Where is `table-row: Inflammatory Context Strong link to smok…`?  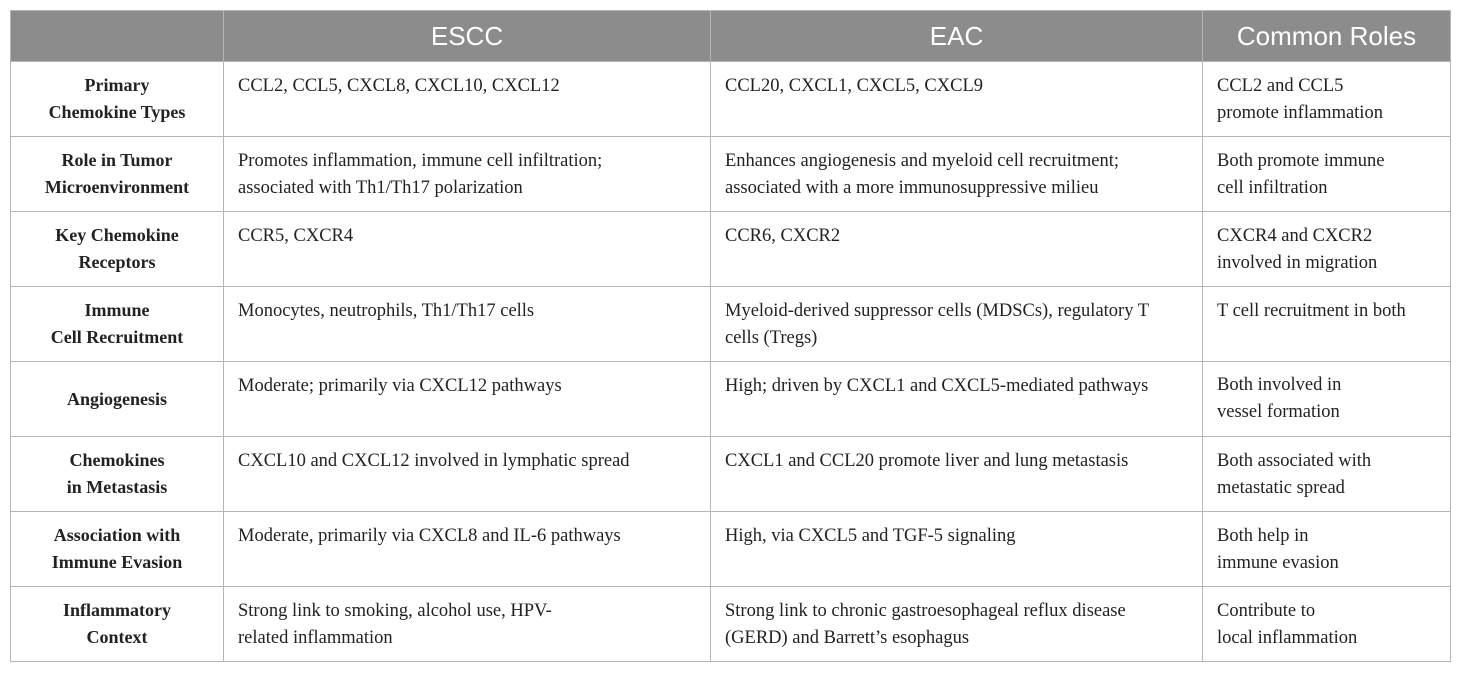
table-row: Inflammatory Context Strong link to smok… is located at coordinates (730, 624).